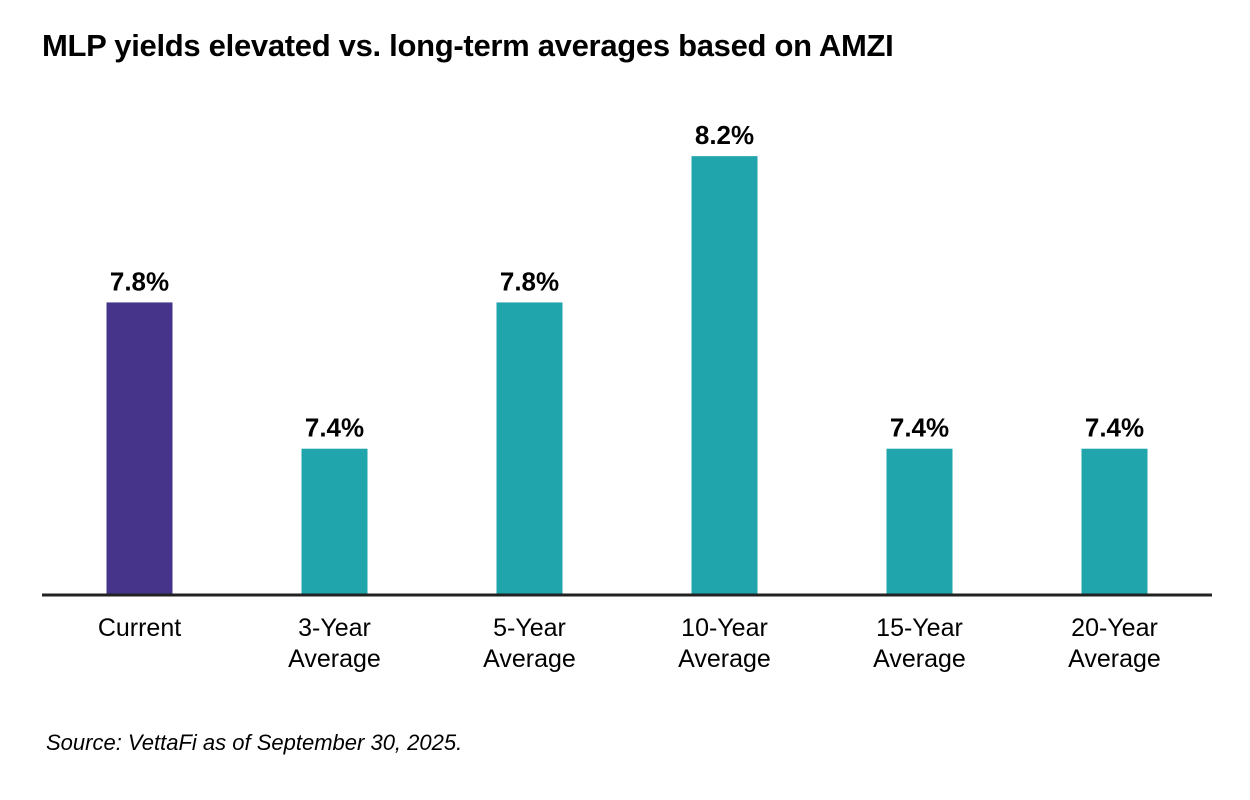  What do you see at coordinates (919, 643) in the screenshot?
I see `x-tick-label: 15-Year Average` at bounding box center [919, 643].